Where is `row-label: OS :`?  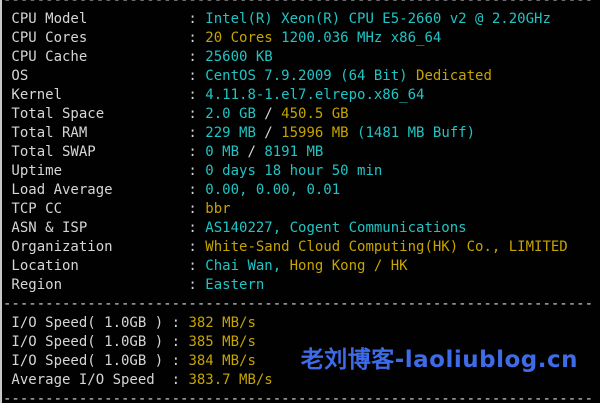 row-label: OS : is located at coordinates (104, 76).